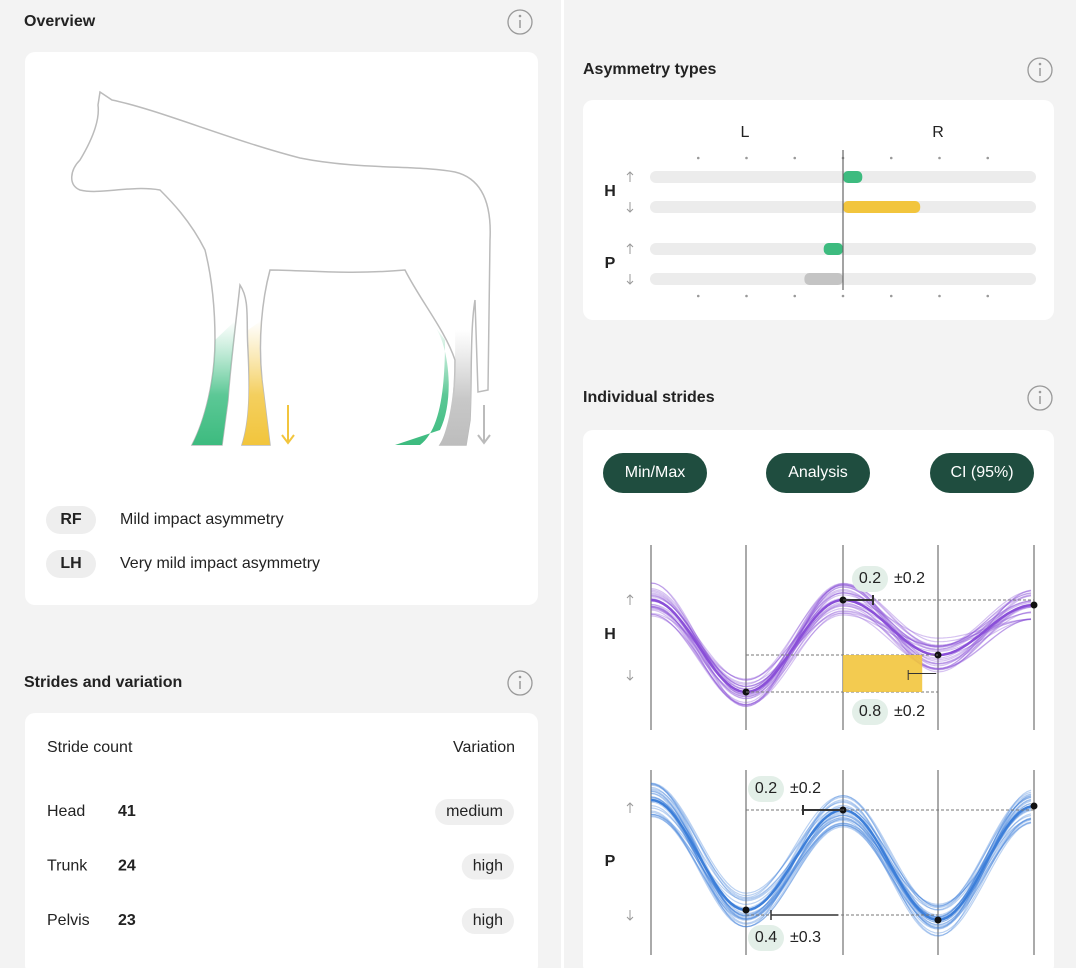 This screenshot has width=1076, height=968. I want to click on section-title: Overview, so click(60, 21).